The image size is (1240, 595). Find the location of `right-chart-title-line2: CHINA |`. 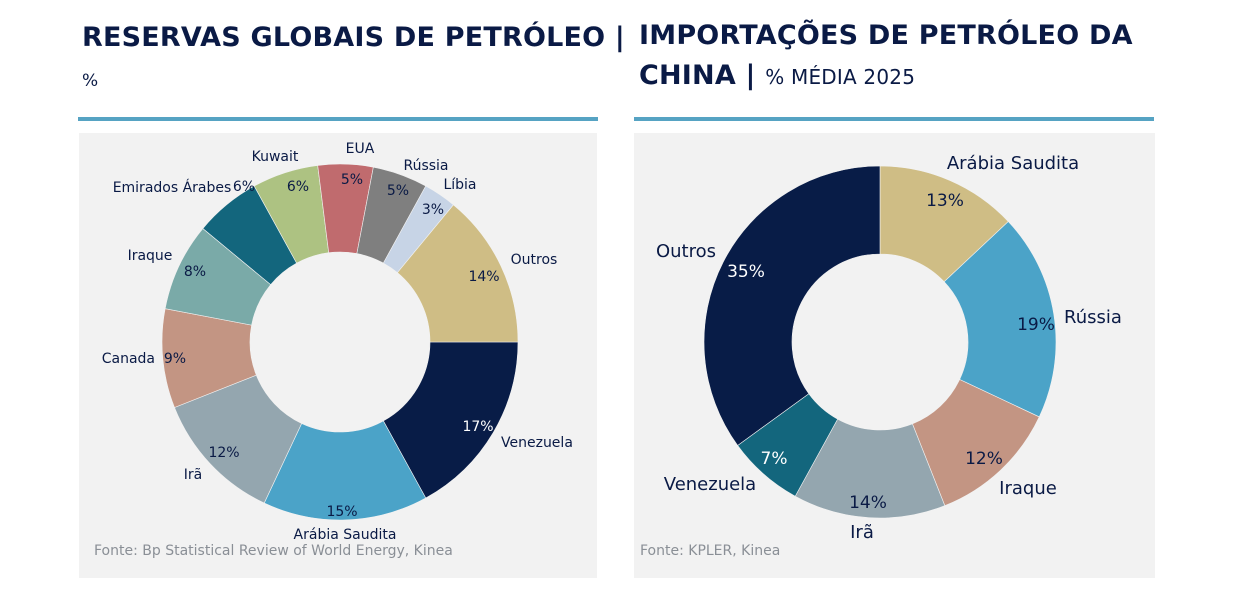

right-chart-title-line2: CHINA | is located at coordinates (697, 75).